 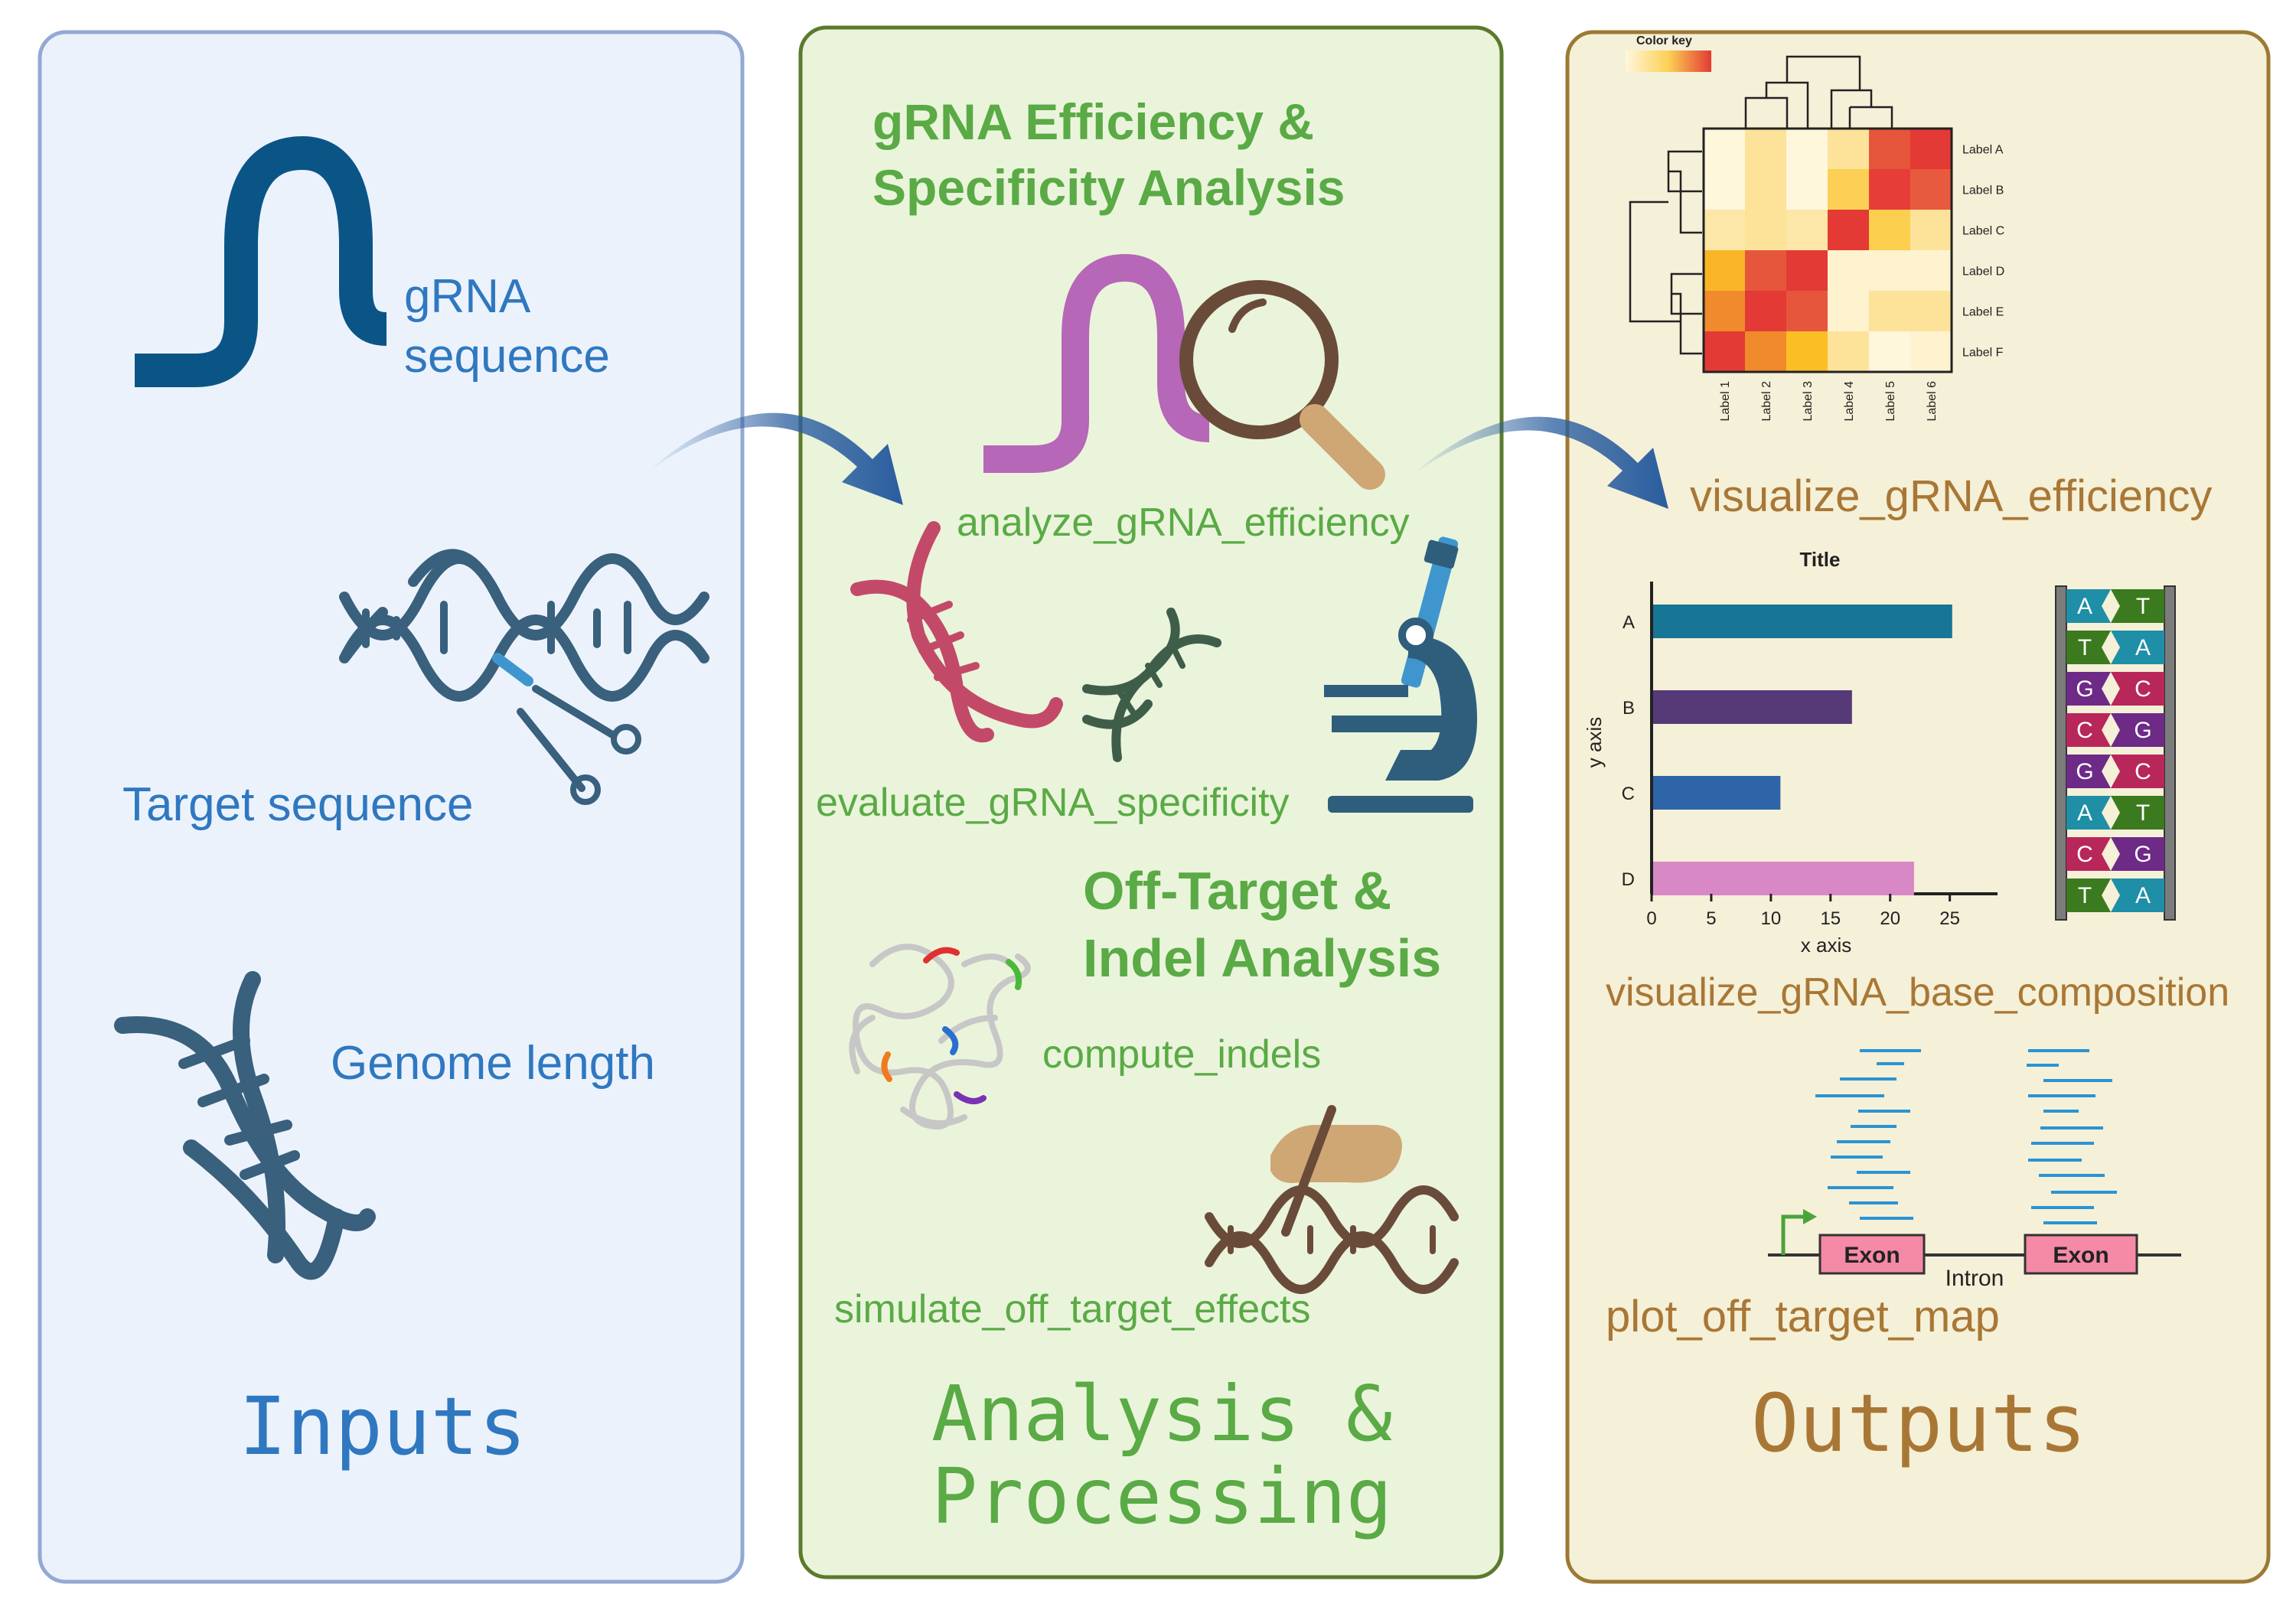 What do you see at coordinates (1890, 918) in the screenshot?
I see `x-tick-label: 20` at bounding box center [1890, 918].